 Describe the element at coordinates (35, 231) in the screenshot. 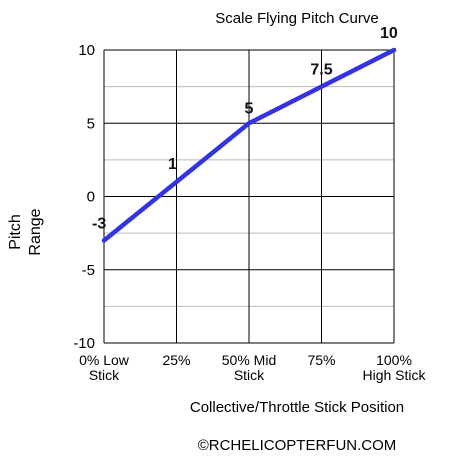

I see `y-axis-label-line: Range` at that location.